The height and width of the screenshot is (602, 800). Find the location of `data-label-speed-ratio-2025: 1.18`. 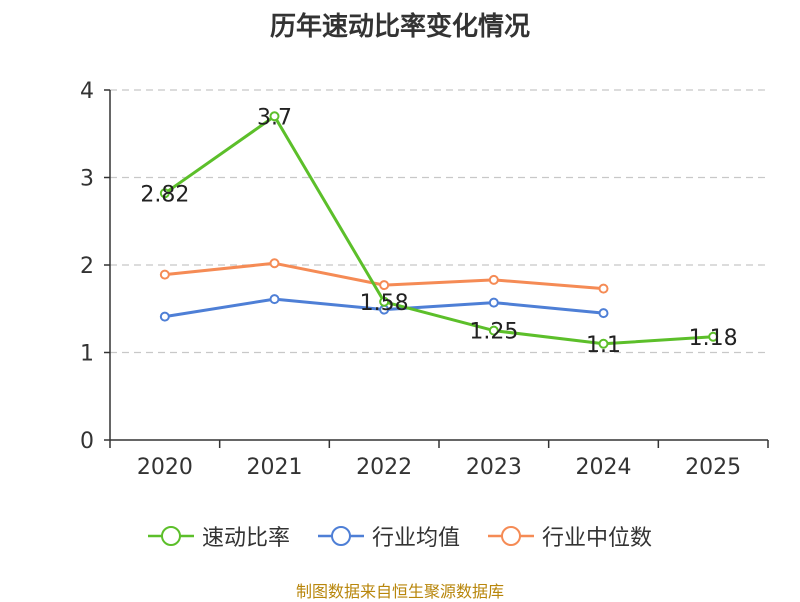

data-label-speed-ratio-2025: 1.18 is located at coordinates (713, 338).